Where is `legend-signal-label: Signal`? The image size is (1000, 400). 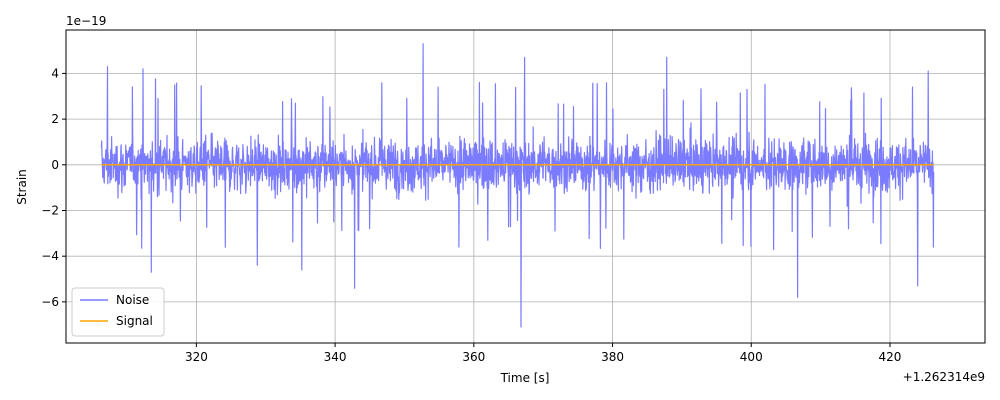 legend-signal-label: Signal is located at coordinates (134, 321).